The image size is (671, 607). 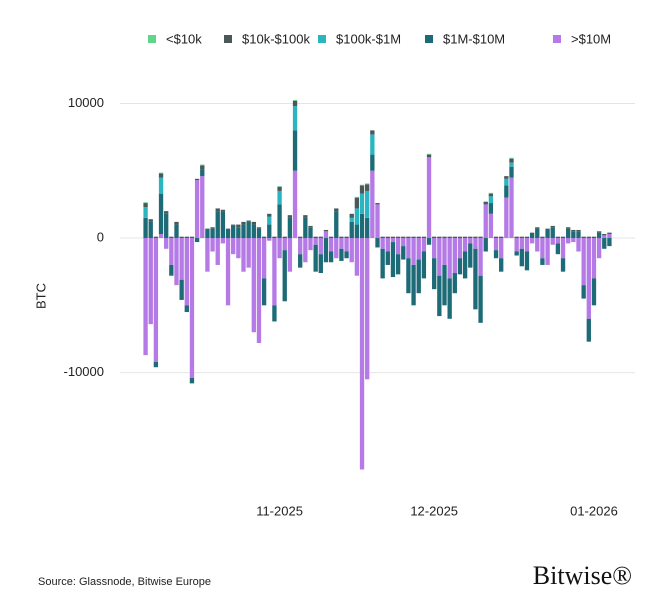 What do you see at coordinates (40, 296) in the screenshot?
I see `y-axis-label: BTC` at bounding box center [40, 296].